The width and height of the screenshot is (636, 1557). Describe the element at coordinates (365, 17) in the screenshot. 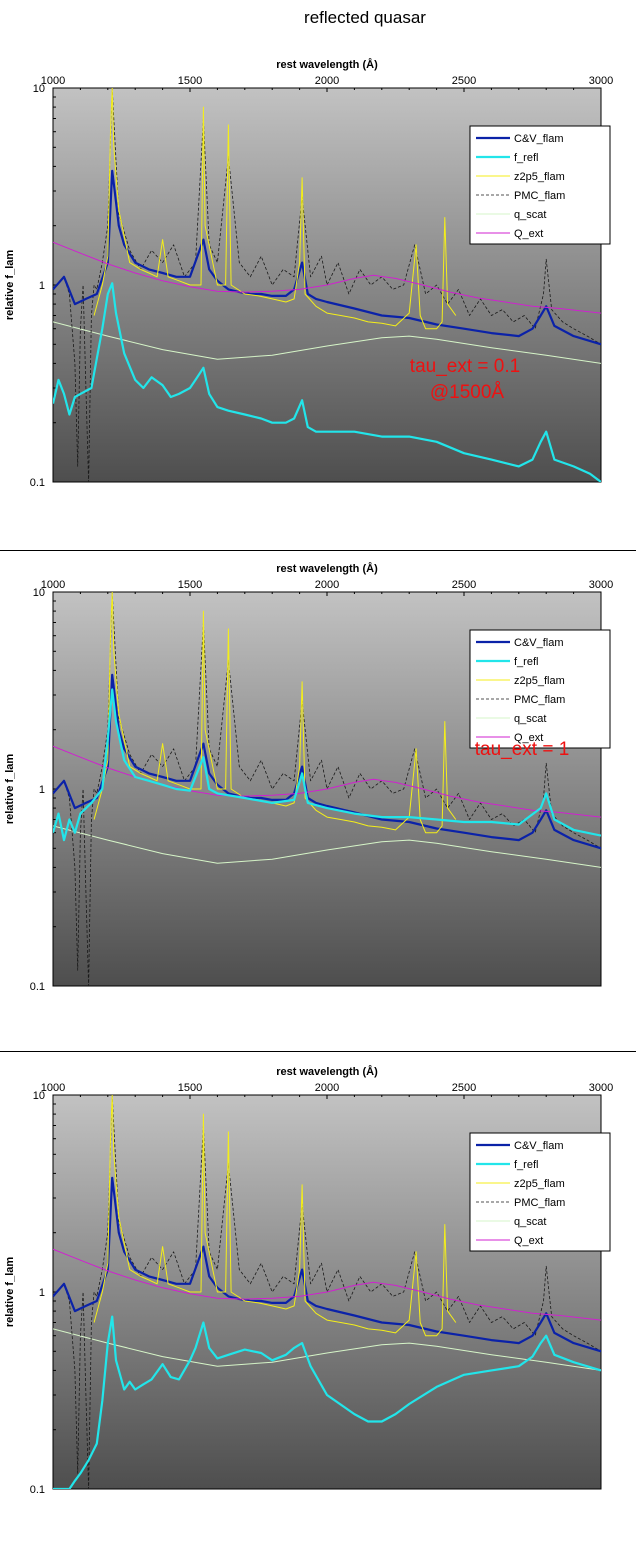

I see `page-title: reflected quasar` at that location.